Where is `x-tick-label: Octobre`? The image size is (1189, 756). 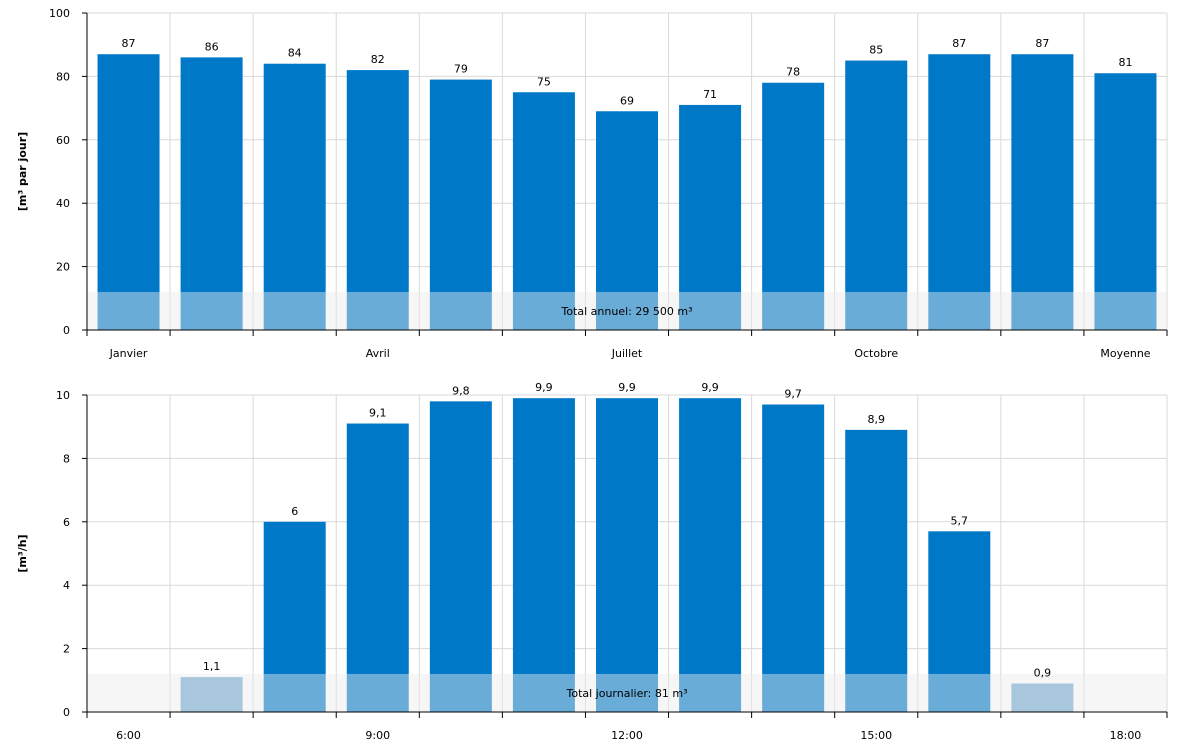
x-tick-label: Octobre is located at coordinates (876, 353).